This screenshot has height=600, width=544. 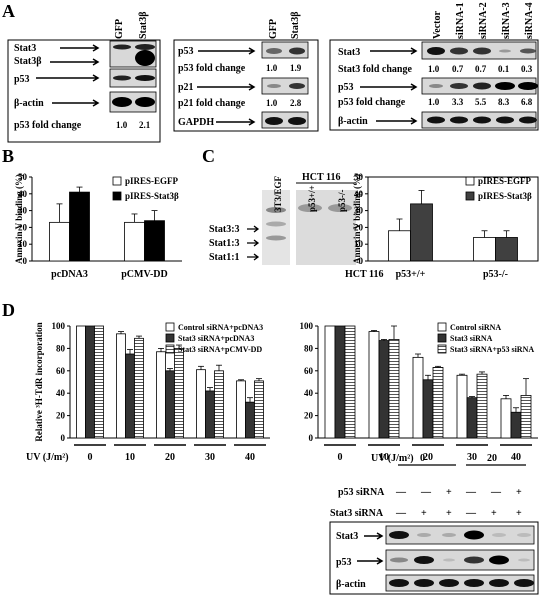 I want to click on fold-label: p21 fold change, so click(x=212, y=103).